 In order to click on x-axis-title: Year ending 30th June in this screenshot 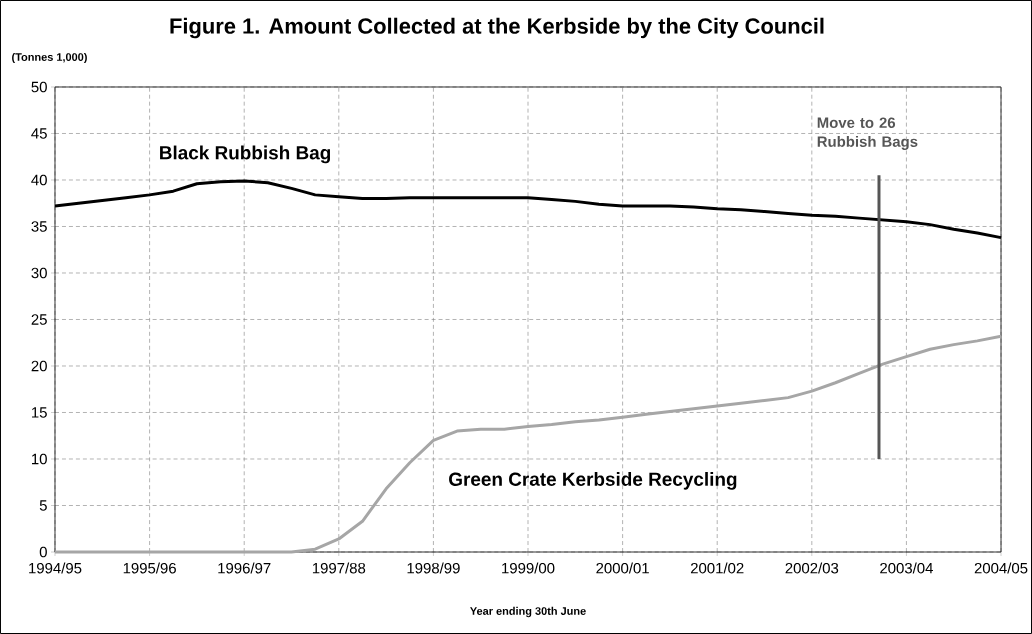, I will do `click(528, 612)`.